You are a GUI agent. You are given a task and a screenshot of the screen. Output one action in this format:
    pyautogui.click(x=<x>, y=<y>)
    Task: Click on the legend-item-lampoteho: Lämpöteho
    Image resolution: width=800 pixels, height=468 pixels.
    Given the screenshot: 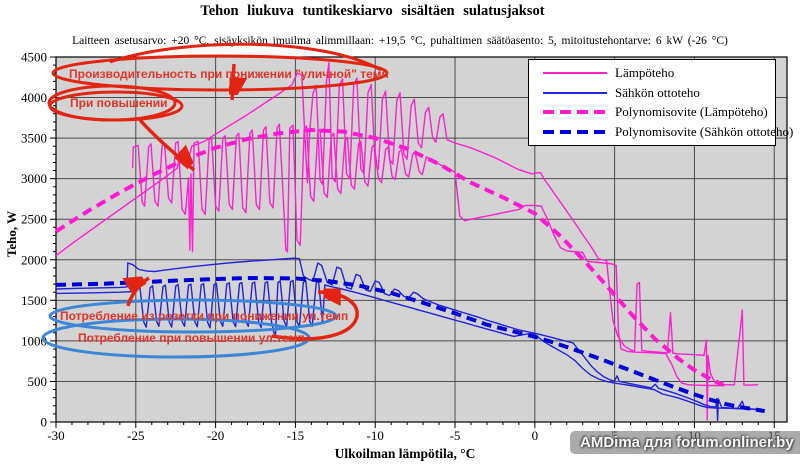 What is the action you would take?
    pyautogui.click(x=659, y=72)
    